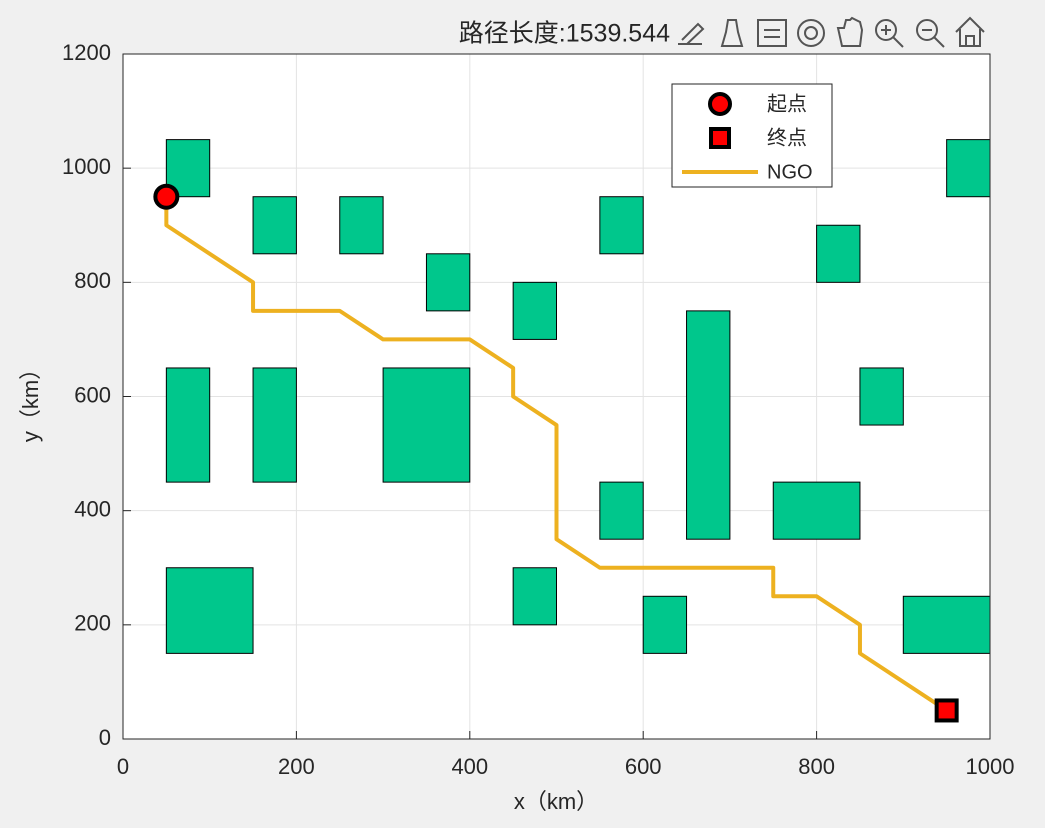  What do you see at coordinates (886, 30) in the screenshot?
I see `toolbar-zoom-in` at bounding box center [886, 30].